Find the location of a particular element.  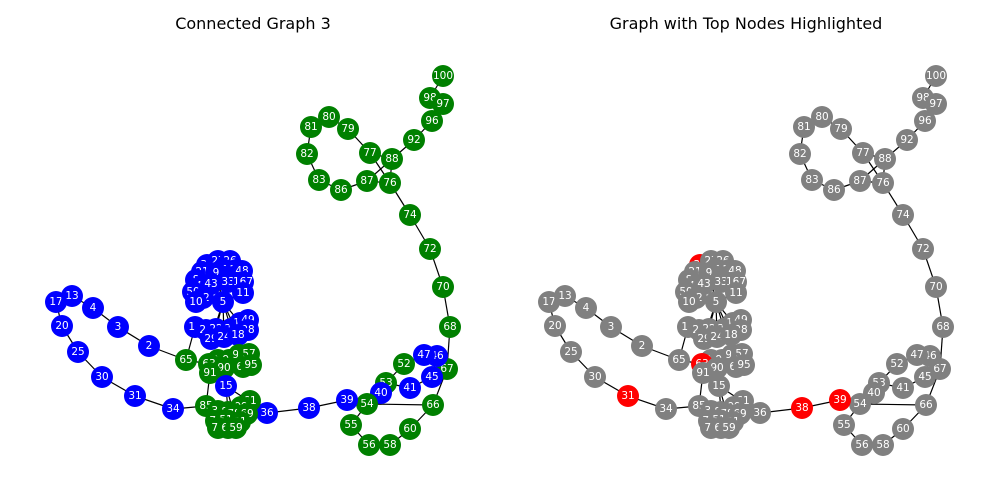

left-node-80: 80 is located at coordinates (329, 117).